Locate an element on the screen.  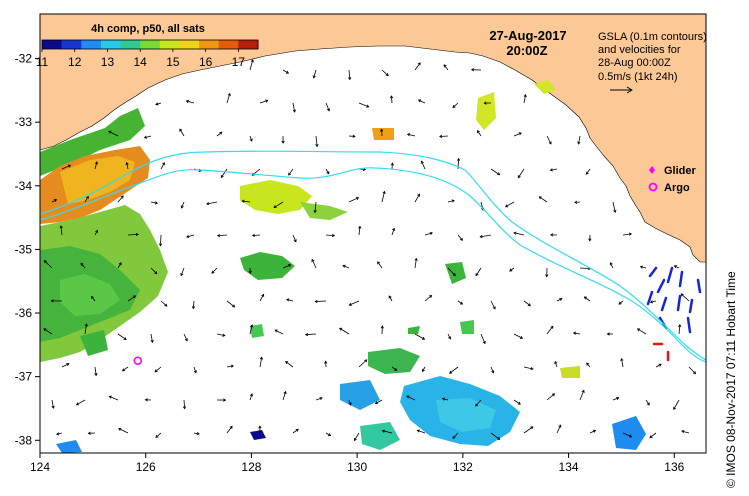
x-tick-label: 128 is located at coordinates (251, 467).